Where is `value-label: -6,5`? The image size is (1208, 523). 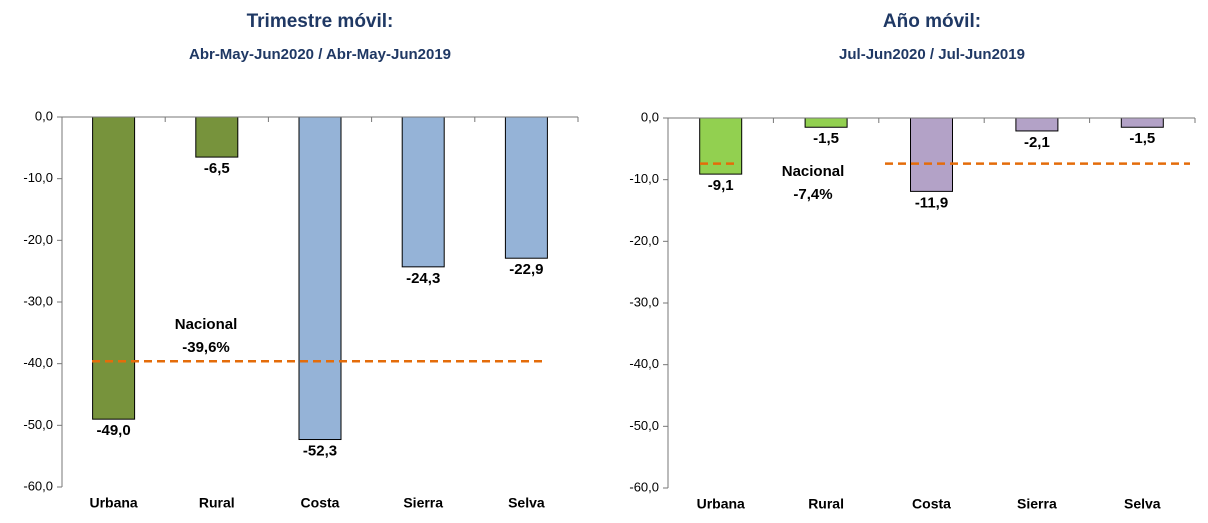
value-label: -6,5 is located at coordinates (217, 168).